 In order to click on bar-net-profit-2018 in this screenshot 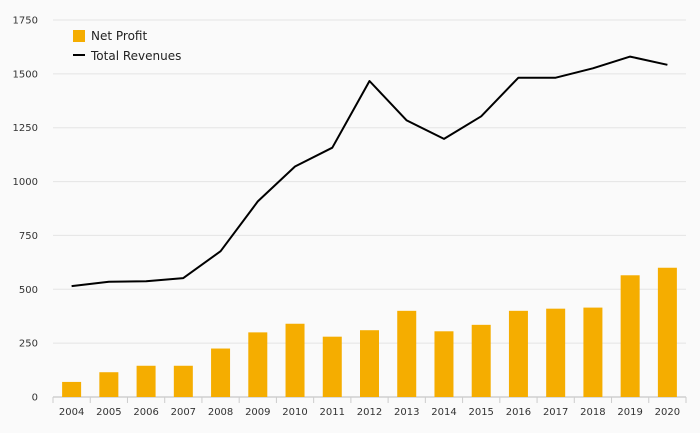, I will do `click(593, 352)`.